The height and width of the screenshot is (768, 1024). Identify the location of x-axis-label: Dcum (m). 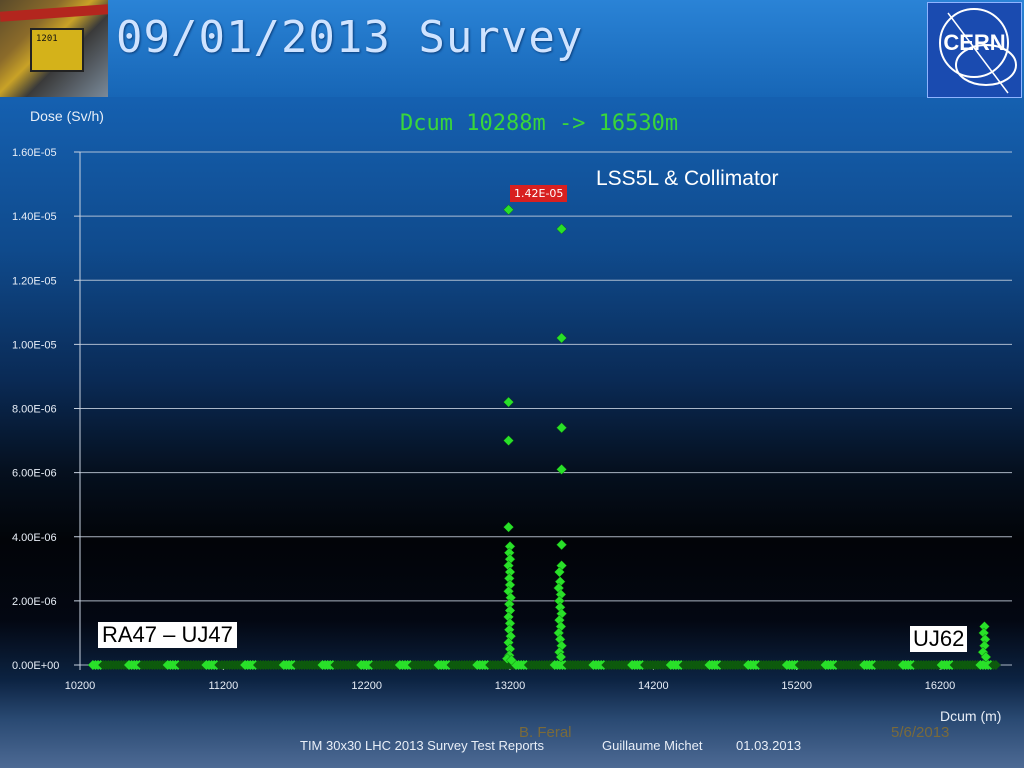
(971, 716).